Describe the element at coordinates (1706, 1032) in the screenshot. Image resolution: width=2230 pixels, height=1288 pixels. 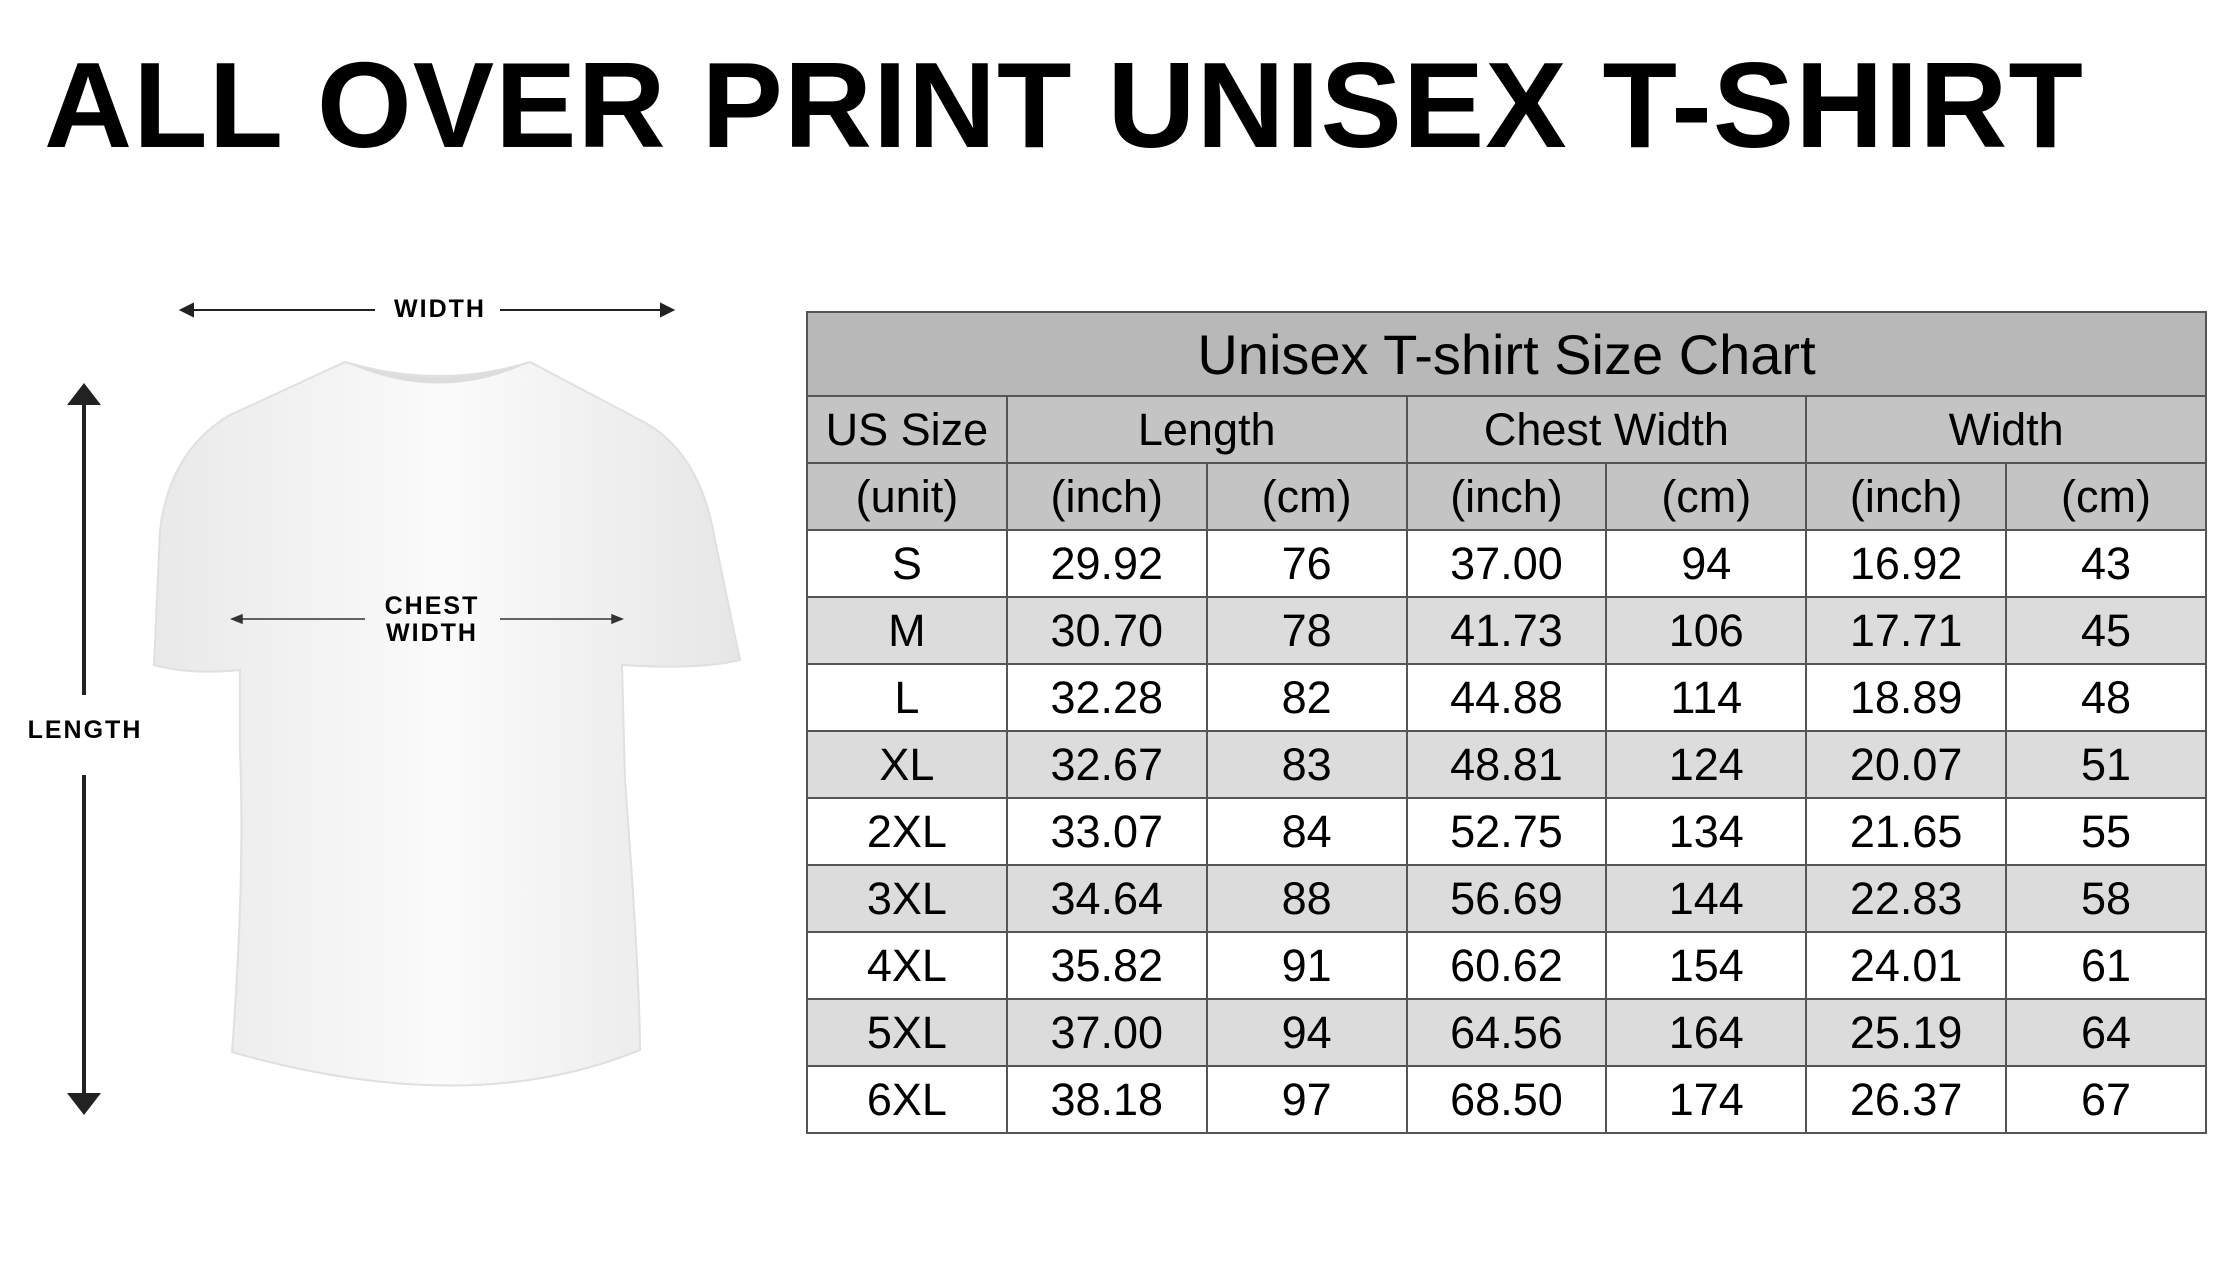
I see `table-cell: 164` at that location.